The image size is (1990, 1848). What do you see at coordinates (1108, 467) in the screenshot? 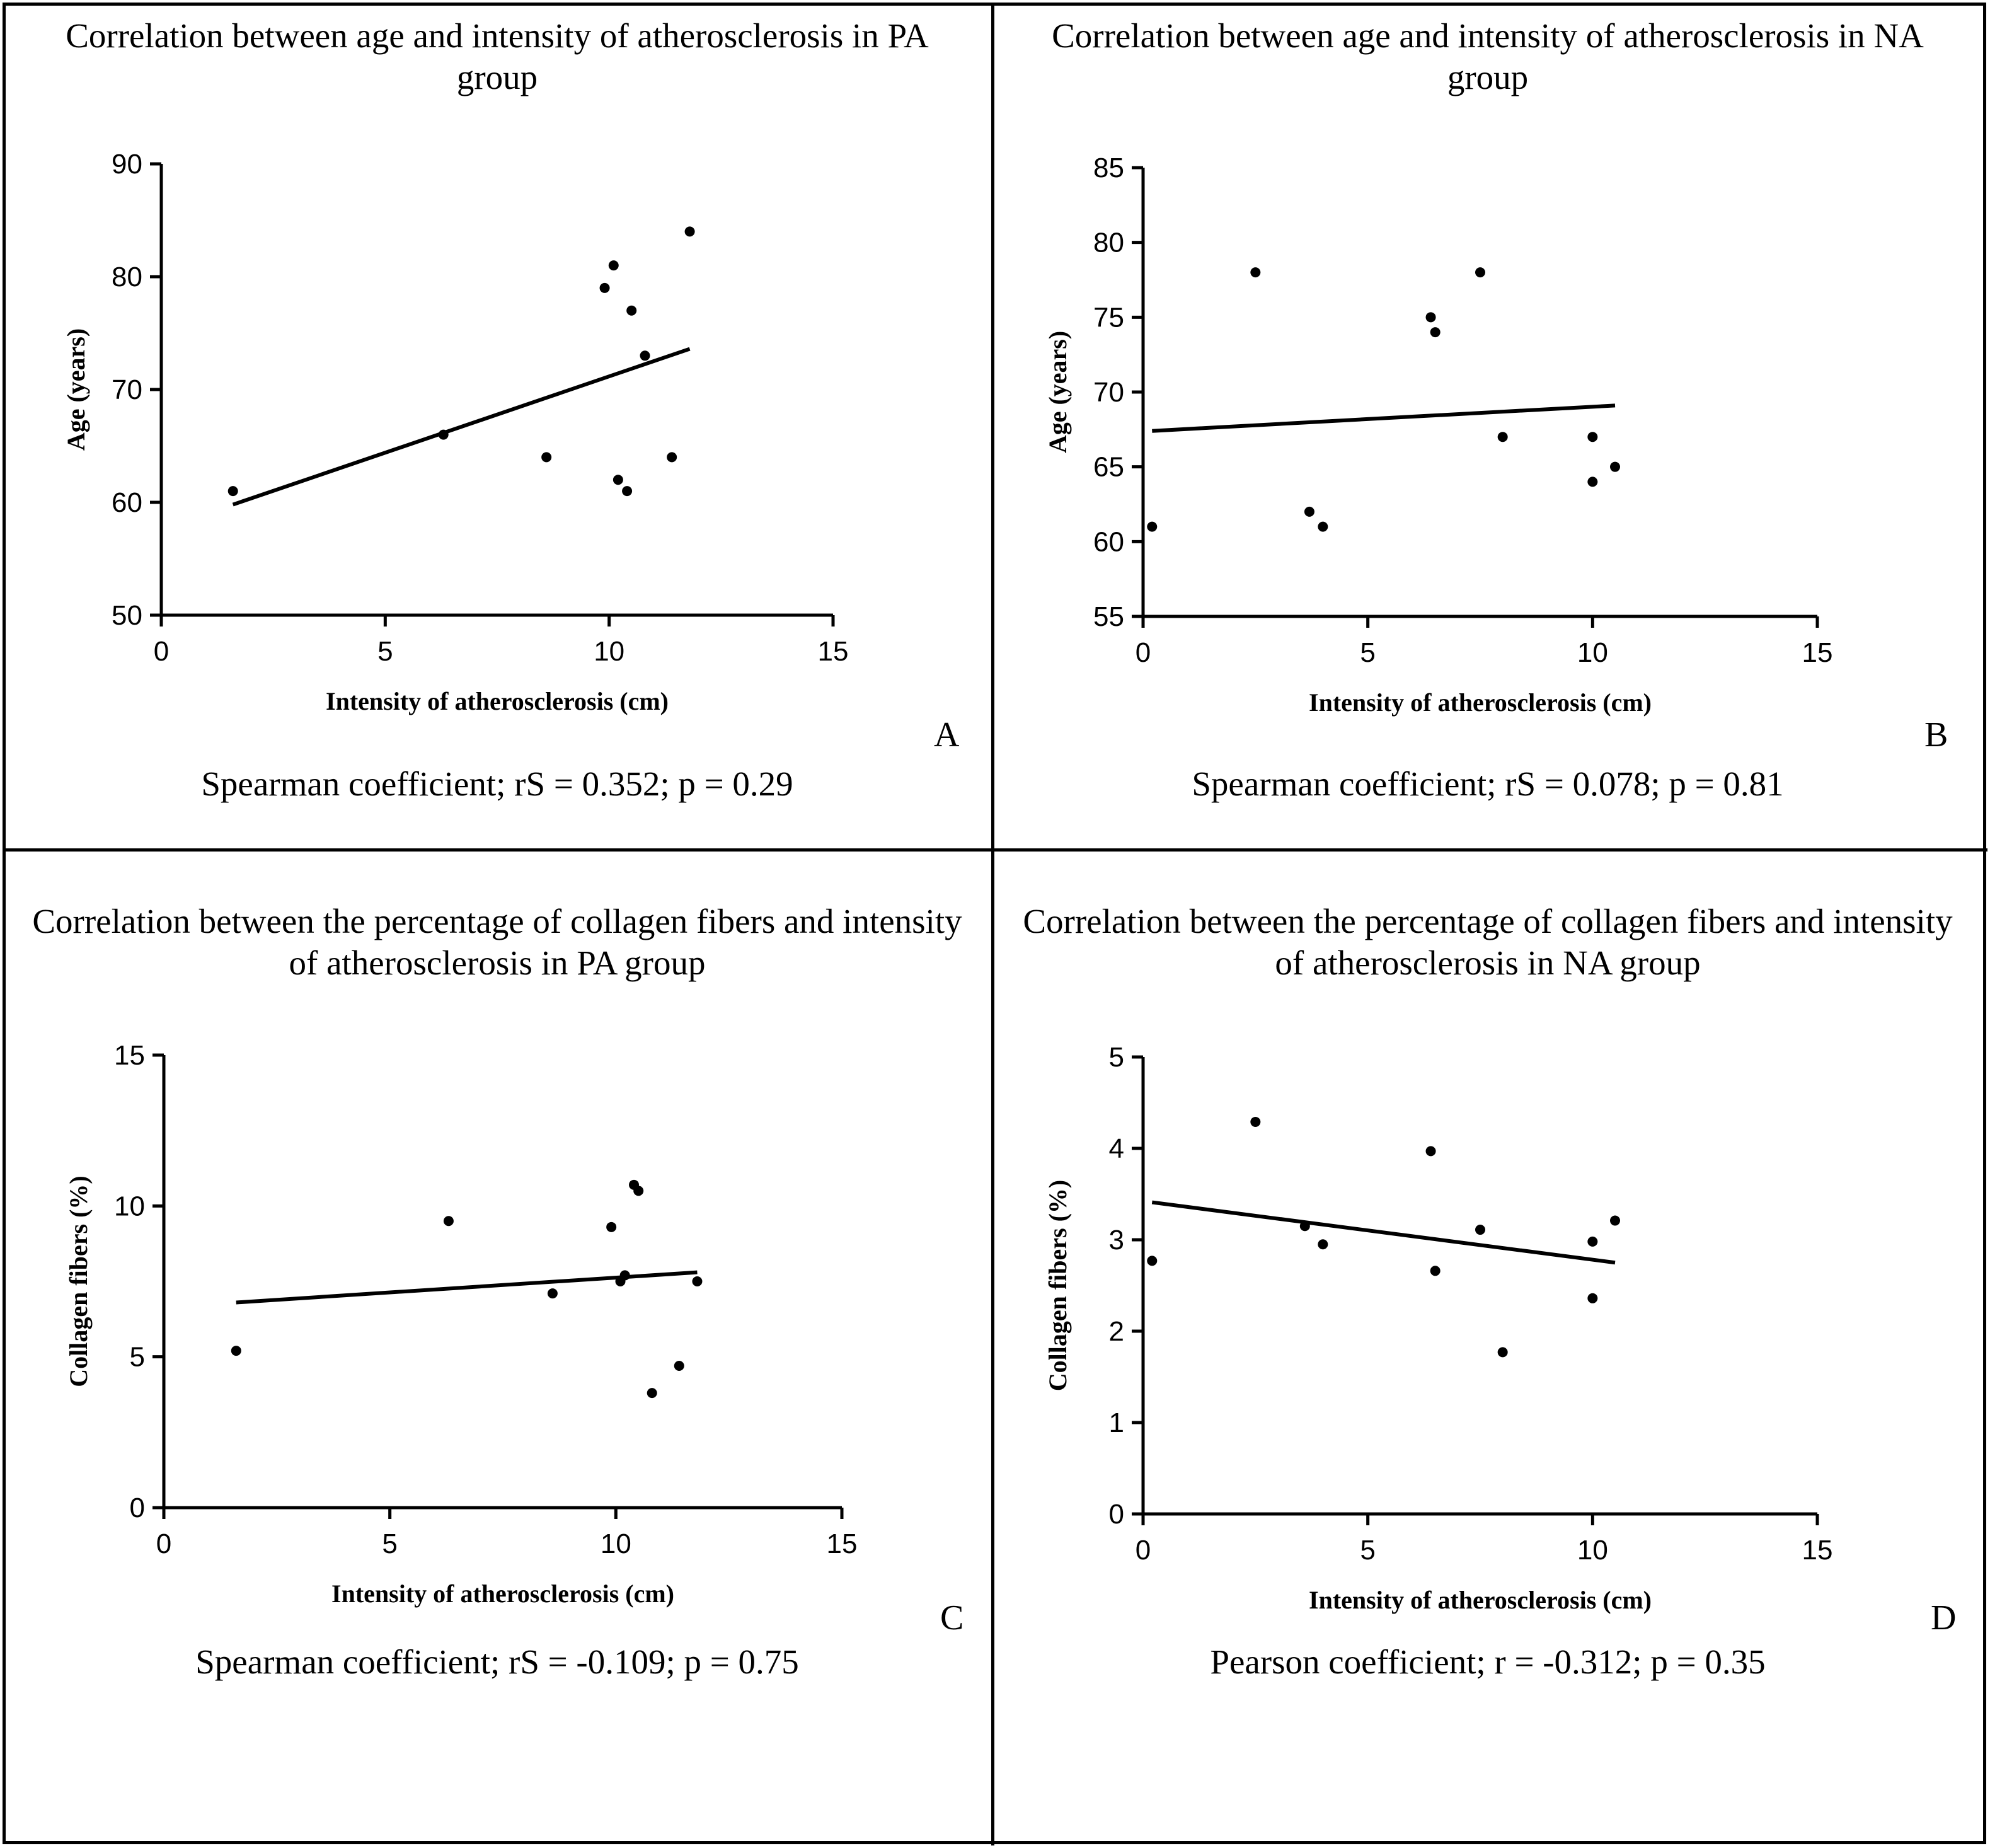
I see `y-tick-label: 65` at bounding box center [1108, 467].